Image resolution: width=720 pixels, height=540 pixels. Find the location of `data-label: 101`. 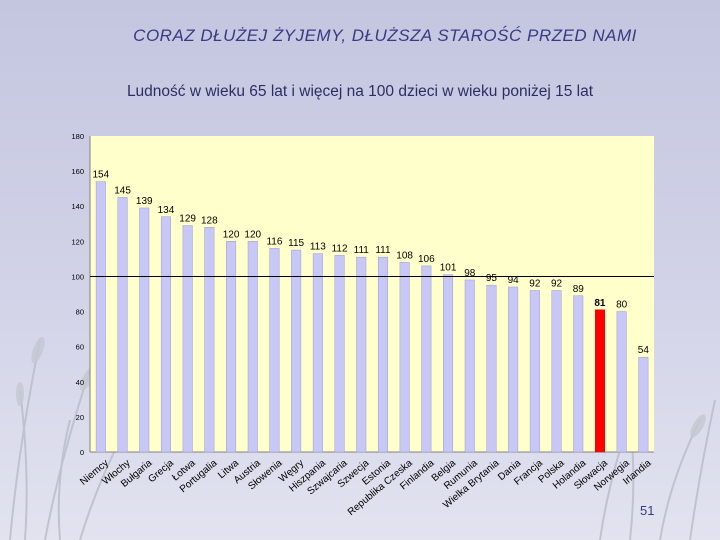

data-label: 101 is located at coordinates (448, 268).